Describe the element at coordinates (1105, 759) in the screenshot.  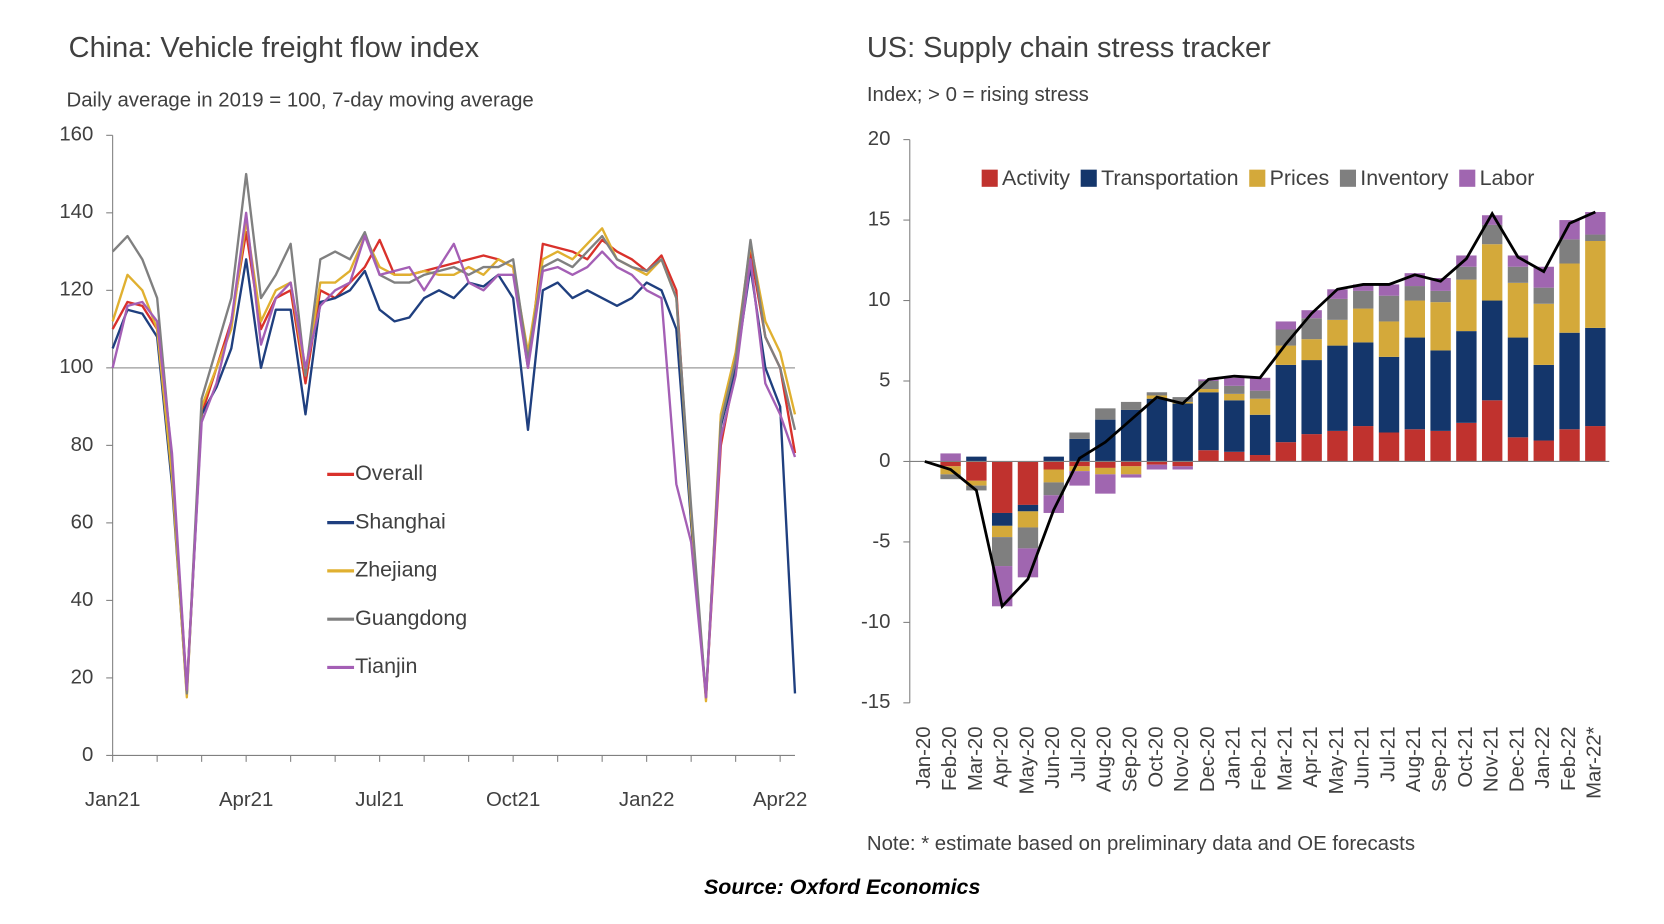
I see `x-tick-label: Aug-20` at that location.